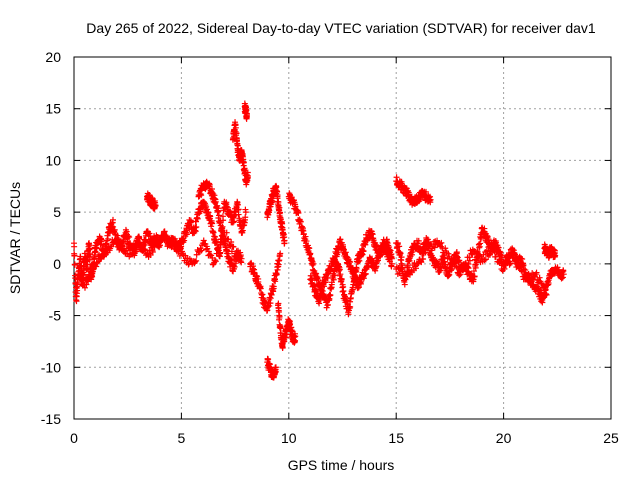 This screenshot has height=480, width=640. What do you see at coordinates (344, 438) in the screenshot?
I see `x-tick-labels: 0 5 10 15 20 25` at bounding box center [344, 438].